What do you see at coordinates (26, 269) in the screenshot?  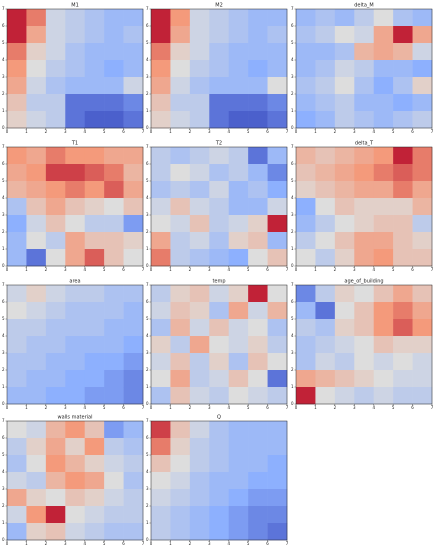 I see `x-tick-label: 1` at bounding box center [26, 269].